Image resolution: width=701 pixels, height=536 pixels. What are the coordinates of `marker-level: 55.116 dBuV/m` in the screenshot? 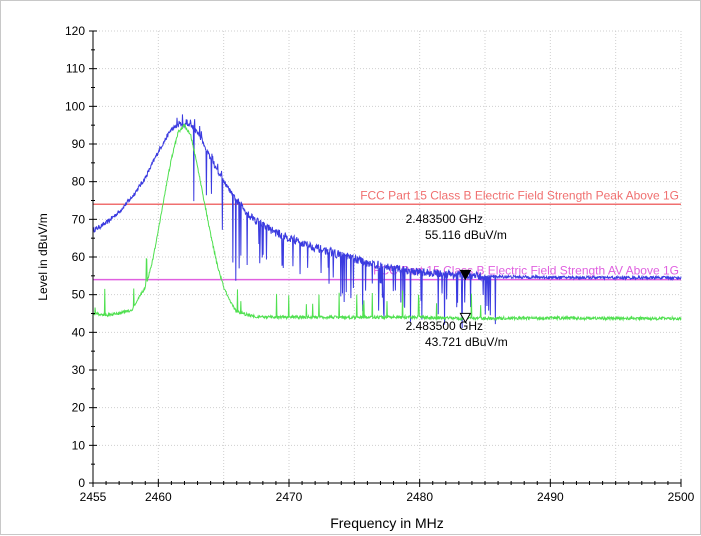 It's located at (466, 235).